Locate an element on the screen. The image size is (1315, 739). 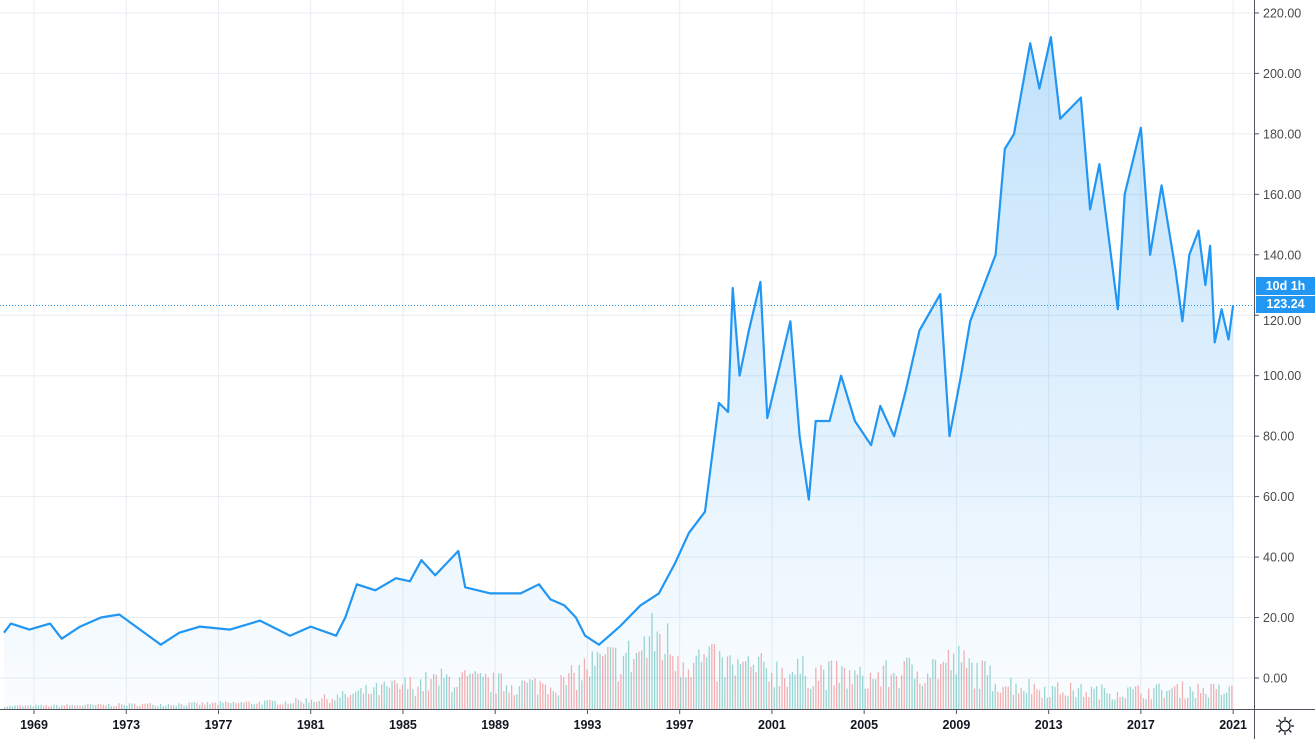
last-price-label: 123.24 is located at coordinates (1285, 304).